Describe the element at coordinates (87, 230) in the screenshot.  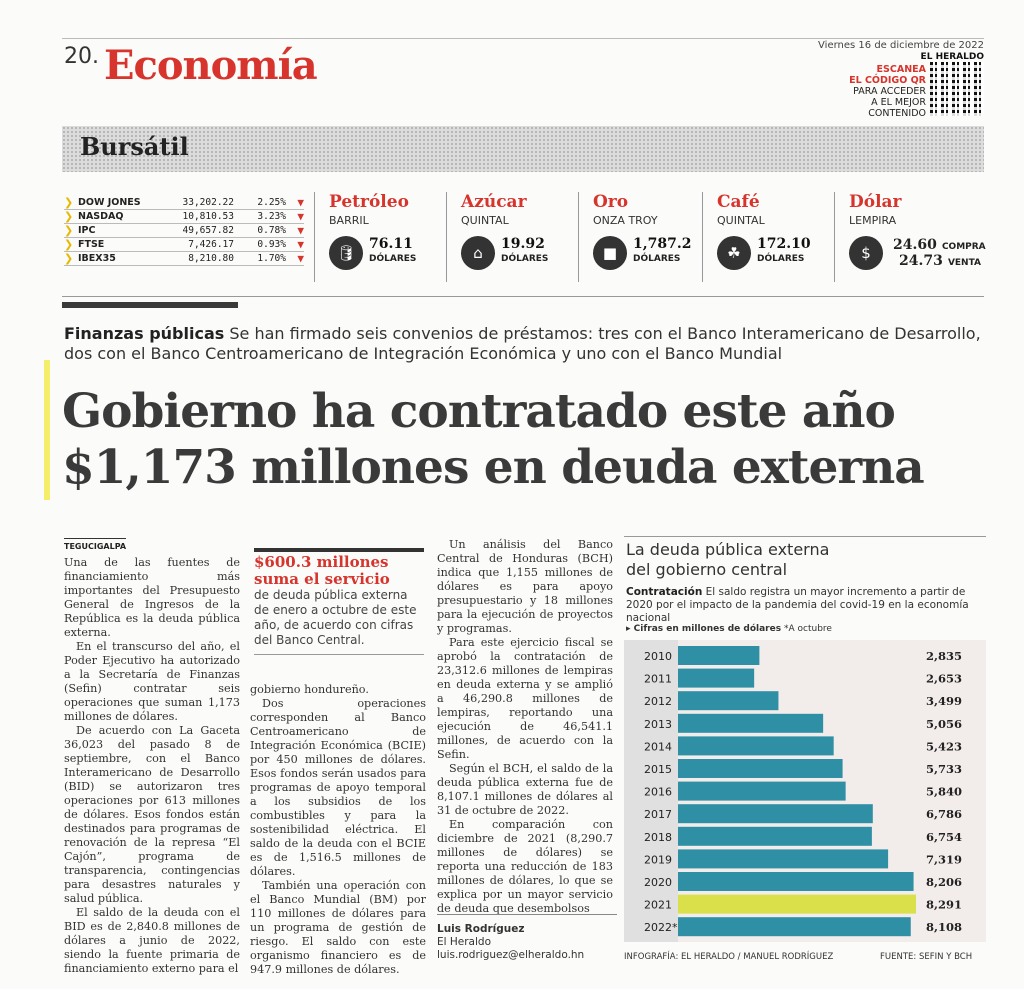
I see `stock-name: IPC` at that location.